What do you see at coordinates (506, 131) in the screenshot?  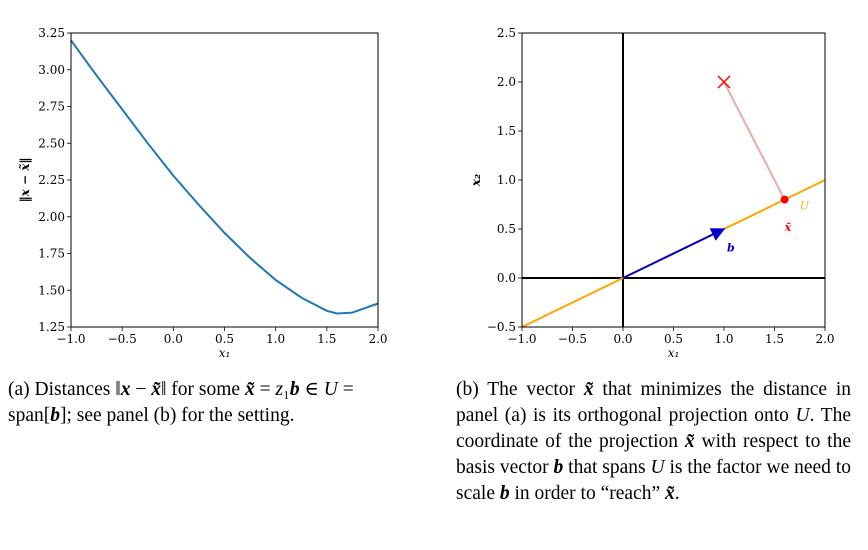 I see `y-tick-label: 1.5` at bounding box center [506, 131].